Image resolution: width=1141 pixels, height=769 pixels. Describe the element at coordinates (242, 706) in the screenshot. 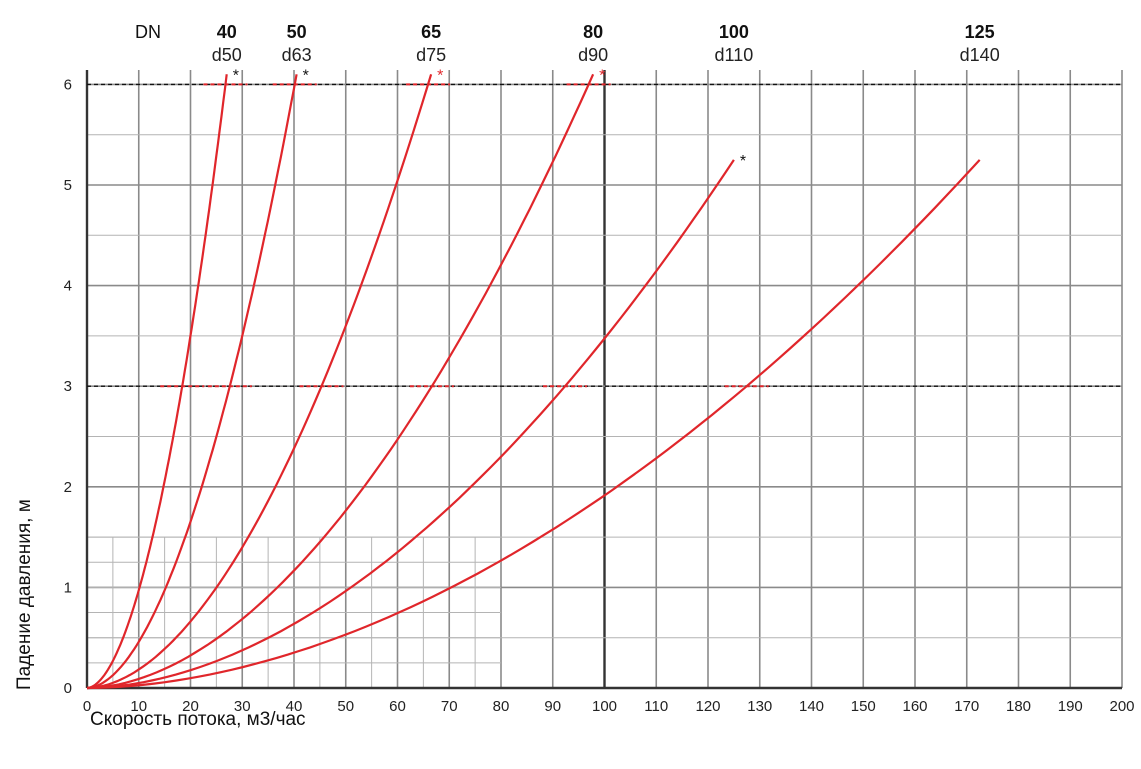

I see `x-tick-30: 30` at that location.